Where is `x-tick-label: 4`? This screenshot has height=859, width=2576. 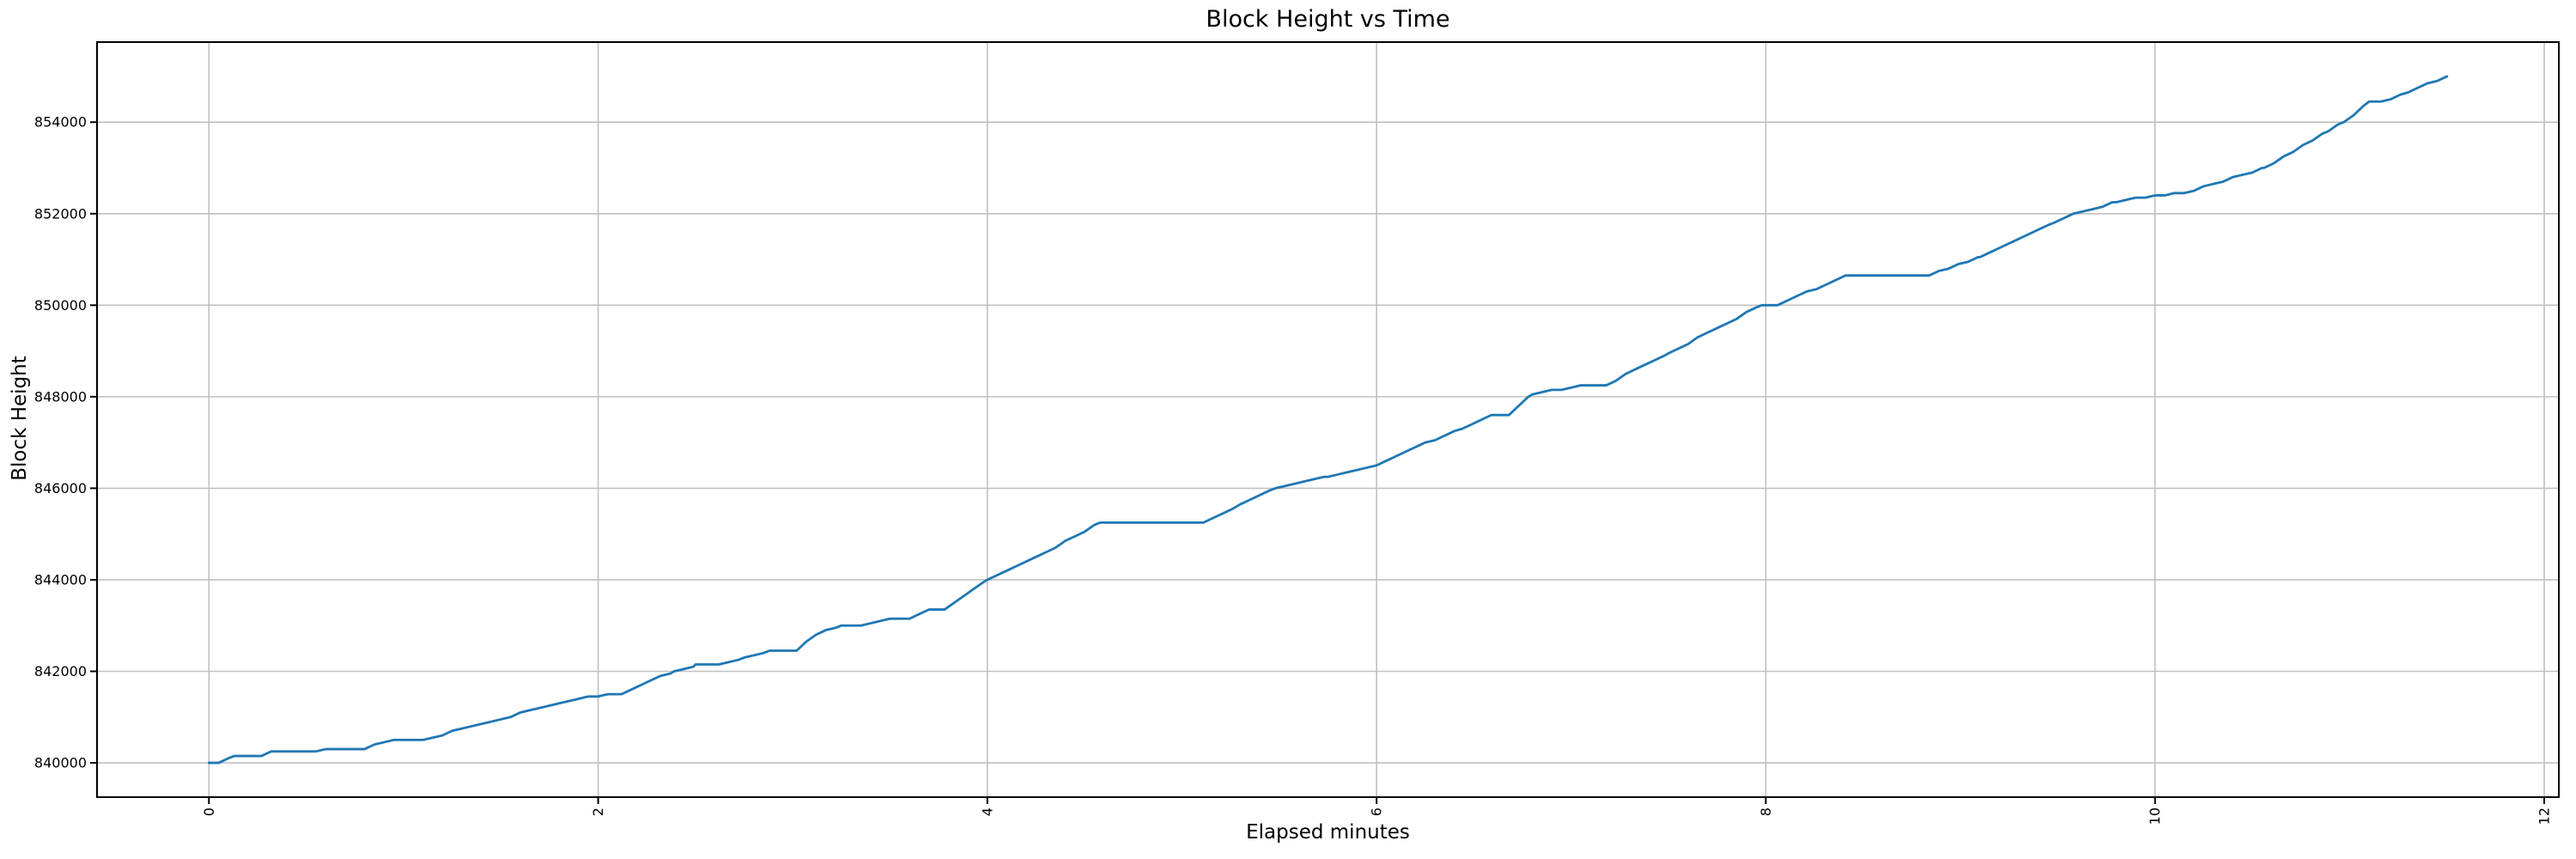
x-tick-label: 4 is located at coordinates (987, 811).